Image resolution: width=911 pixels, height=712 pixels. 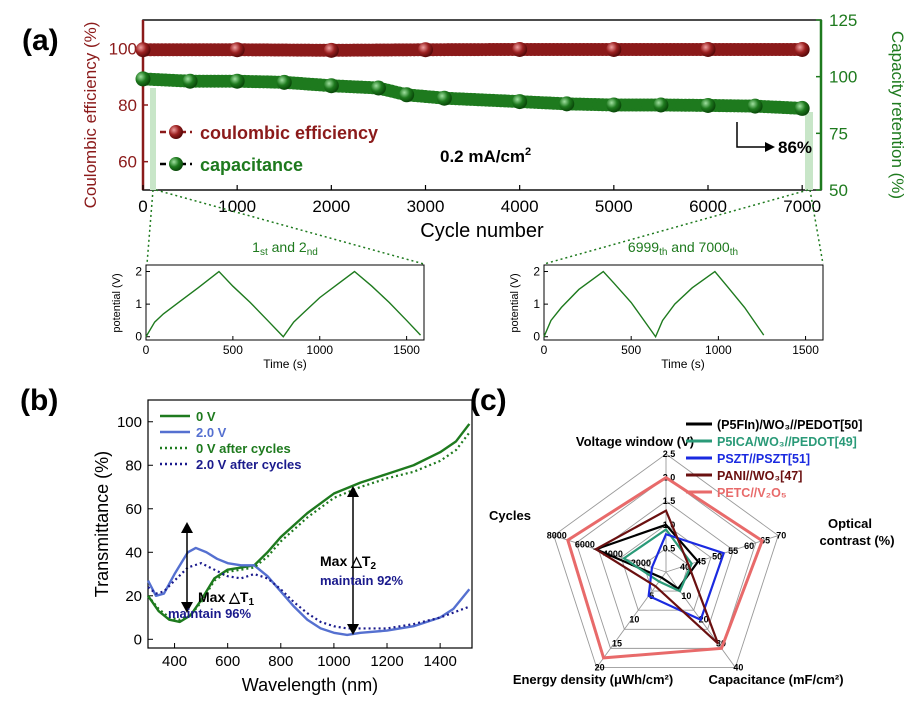 I want to click on delta-t1-label: Max △T1, so click(x=226, y=598).